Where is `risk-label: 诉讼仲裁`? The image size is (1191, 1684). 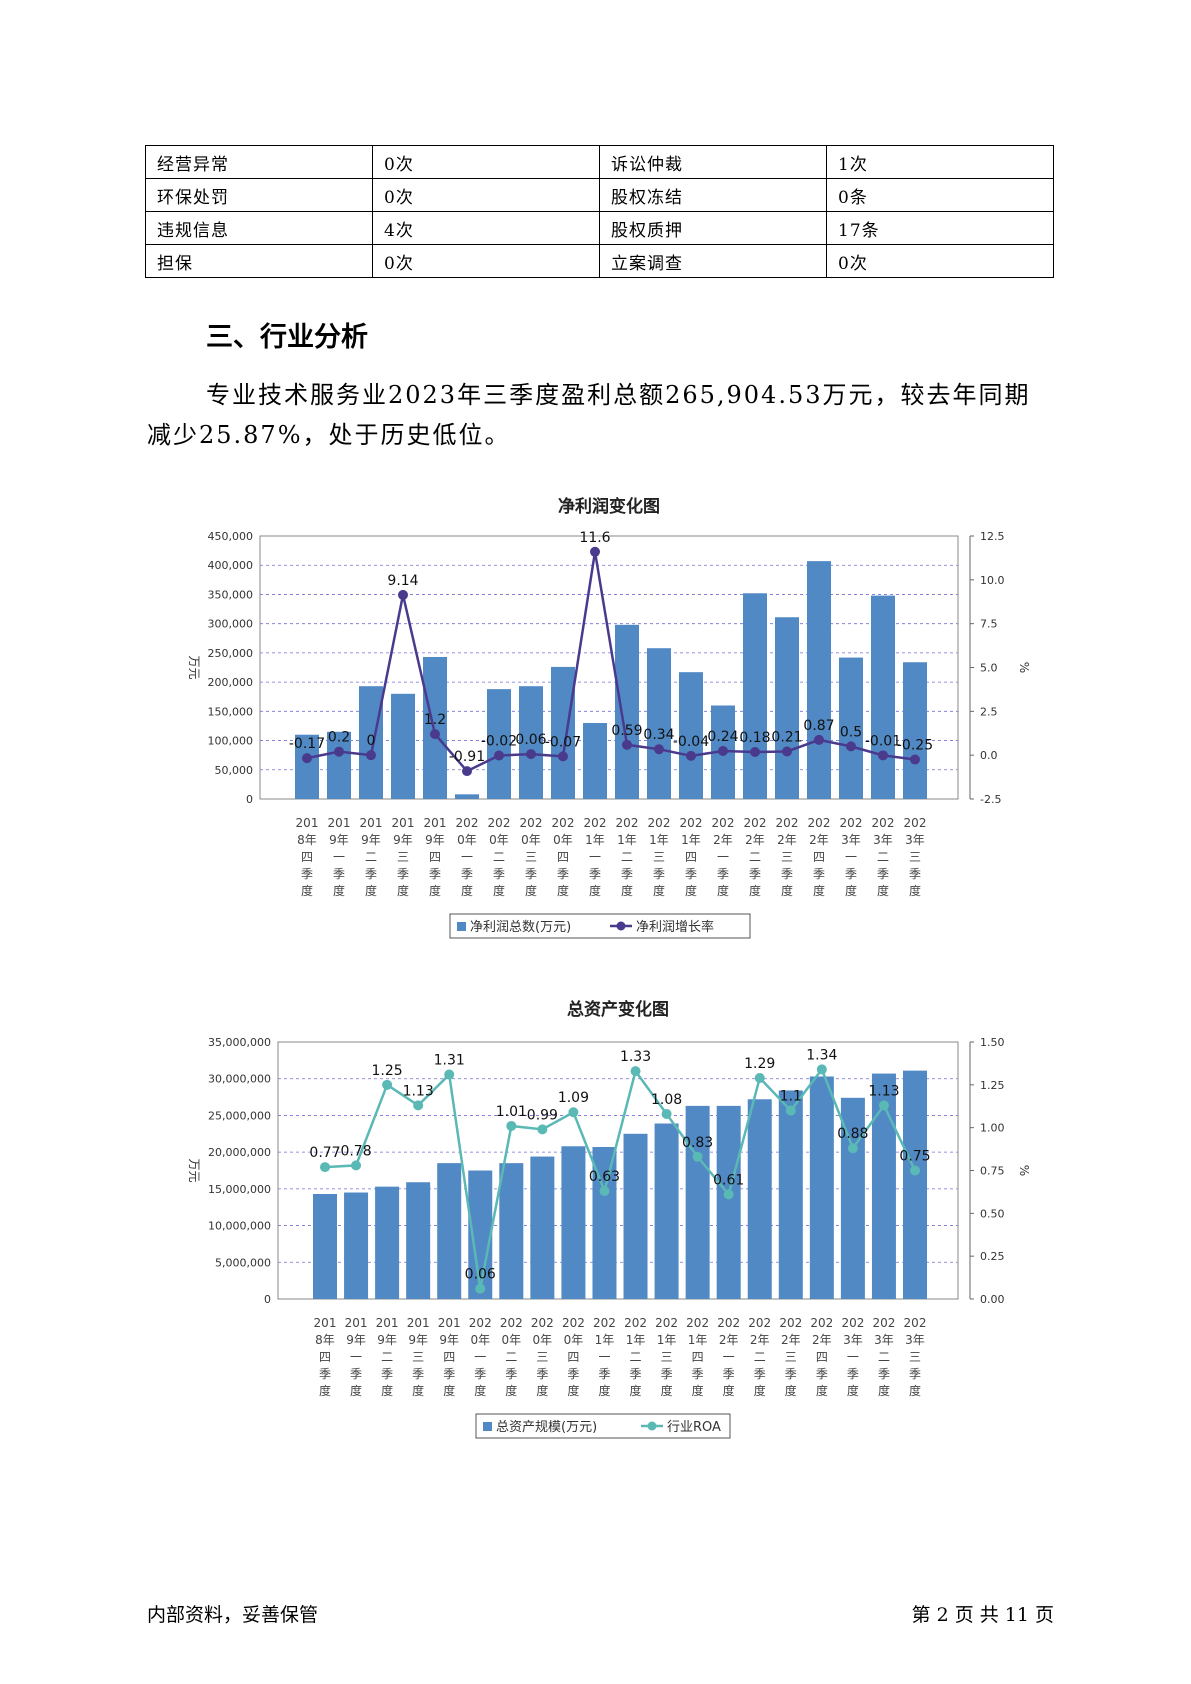
risk-label: 诉讼仲裁 is located at coordinates (713, 162).